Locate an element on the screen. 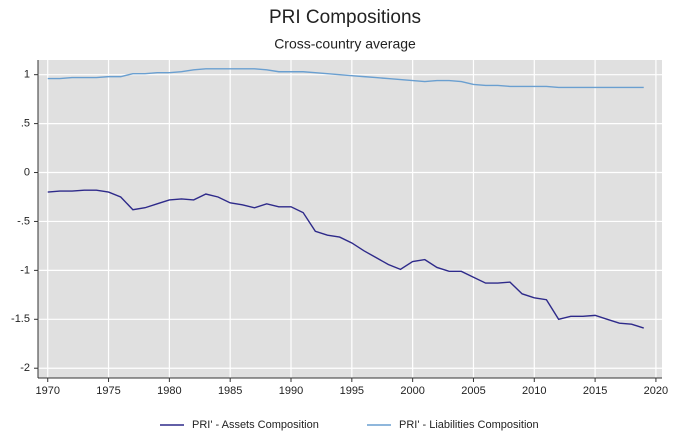 The height and width of the screenshot is (437, 675). y-tick-label: -.5 is located at coordinates (23, 221).